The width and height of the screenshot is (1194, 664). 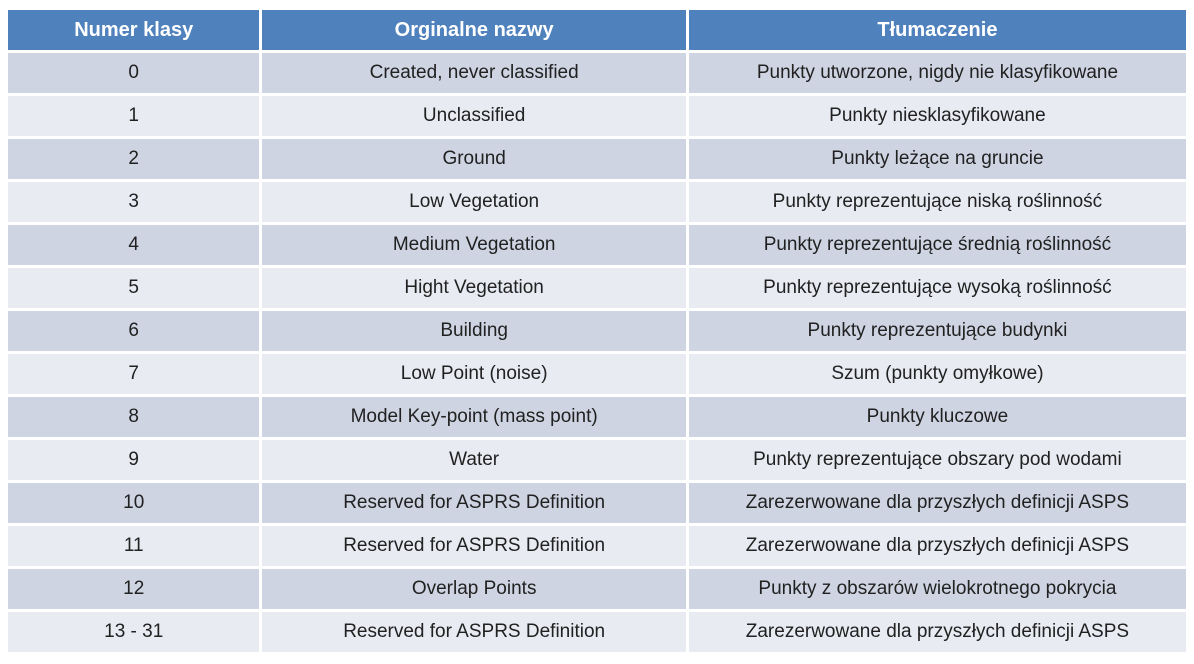 I want to click on cell-class-number: 5, so click(x=135, y=289).